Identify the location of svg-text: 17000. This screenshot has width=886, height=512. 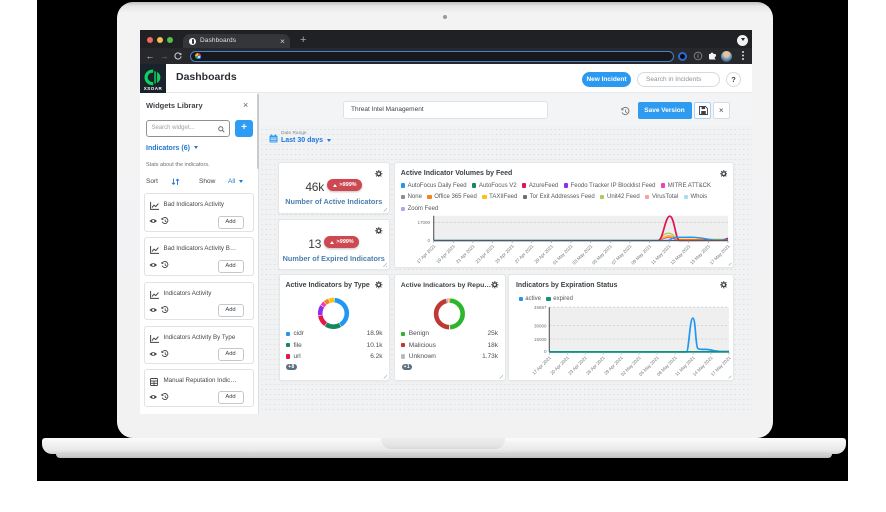
(423, 222).